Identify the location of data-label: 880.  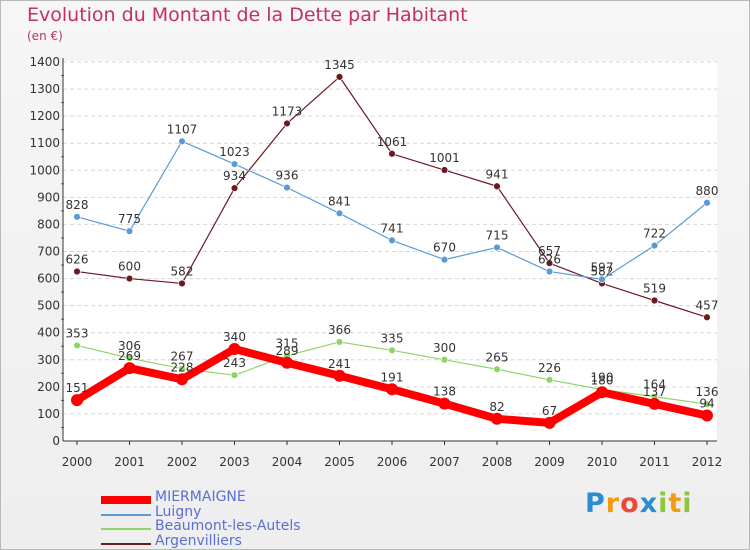
(707, 191).